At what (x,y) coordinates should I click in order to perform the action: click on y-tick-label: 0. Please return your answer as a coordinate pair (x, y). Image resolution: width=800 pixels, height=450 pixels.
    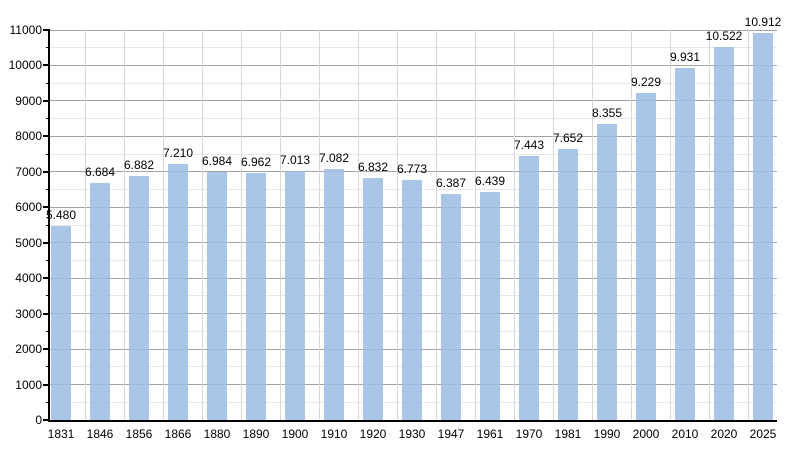
    Looking at the image, I should click on (38, 420).